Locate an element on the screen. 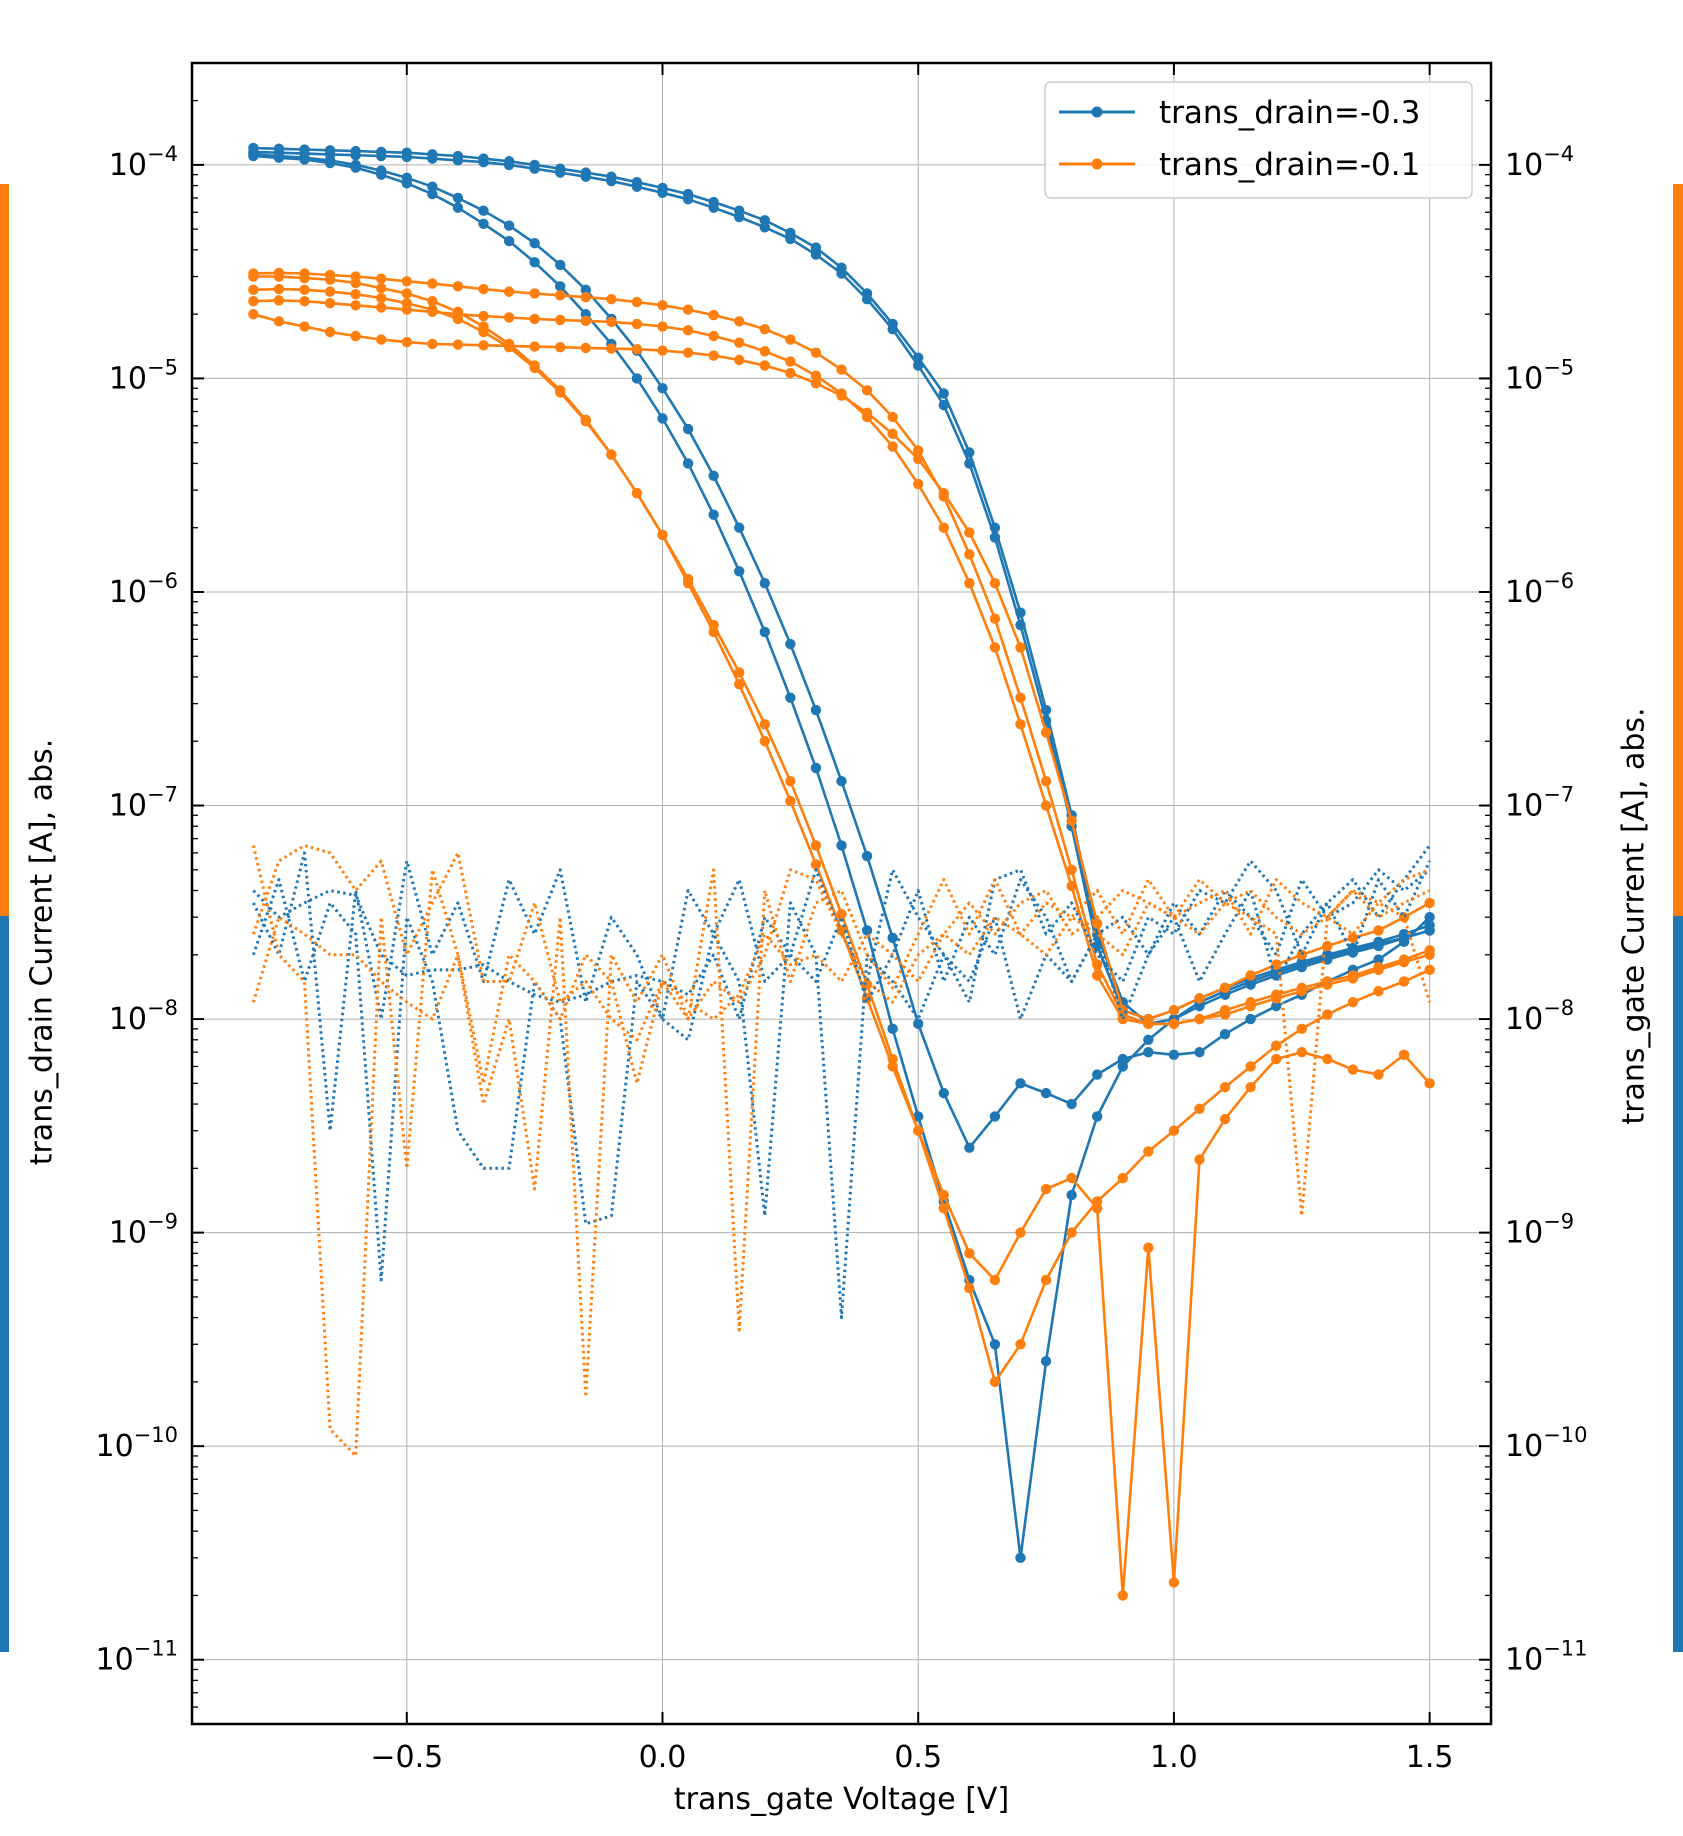 This screenshot has height=1836, width=1683. y-tick-label-left: 10⁻⁶ is located at coordinates (143, 589).